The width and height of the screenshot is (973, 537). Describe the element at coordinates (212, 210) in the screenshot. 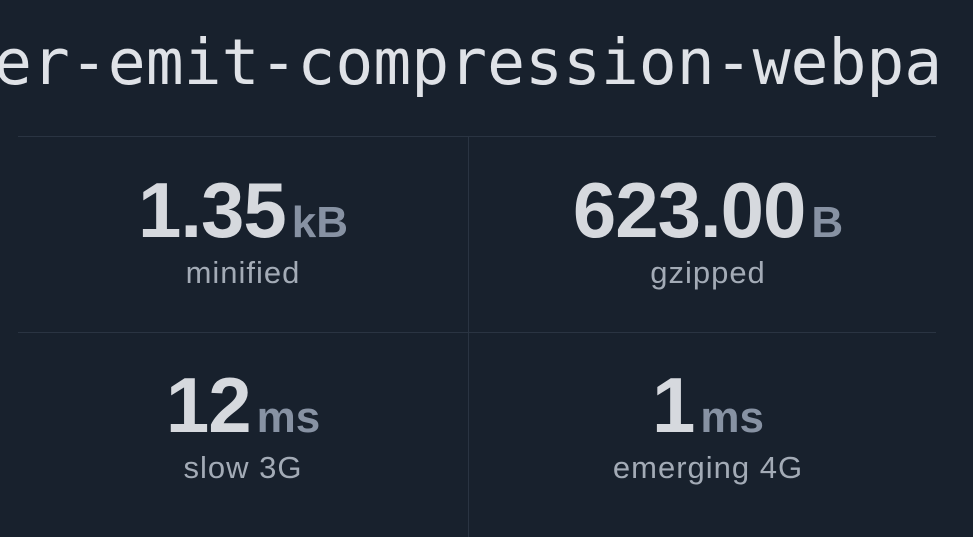

I see `stat-value: 1.35` at that location.